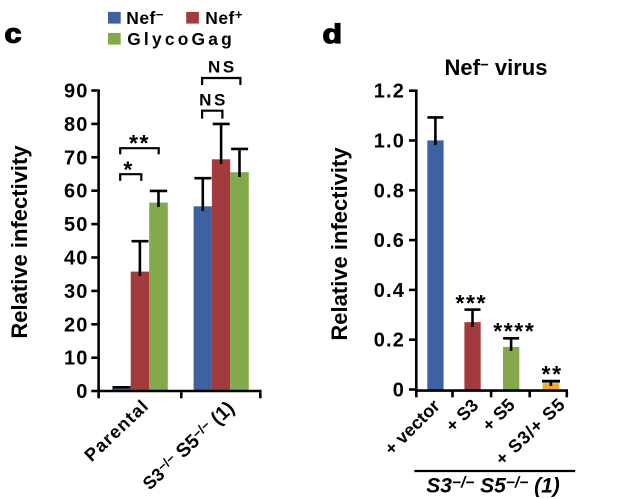  What do you see at coordinates (145, 17) in the screenshot?
I see `svg-text: Nef−` at bounding box center [145, 17].